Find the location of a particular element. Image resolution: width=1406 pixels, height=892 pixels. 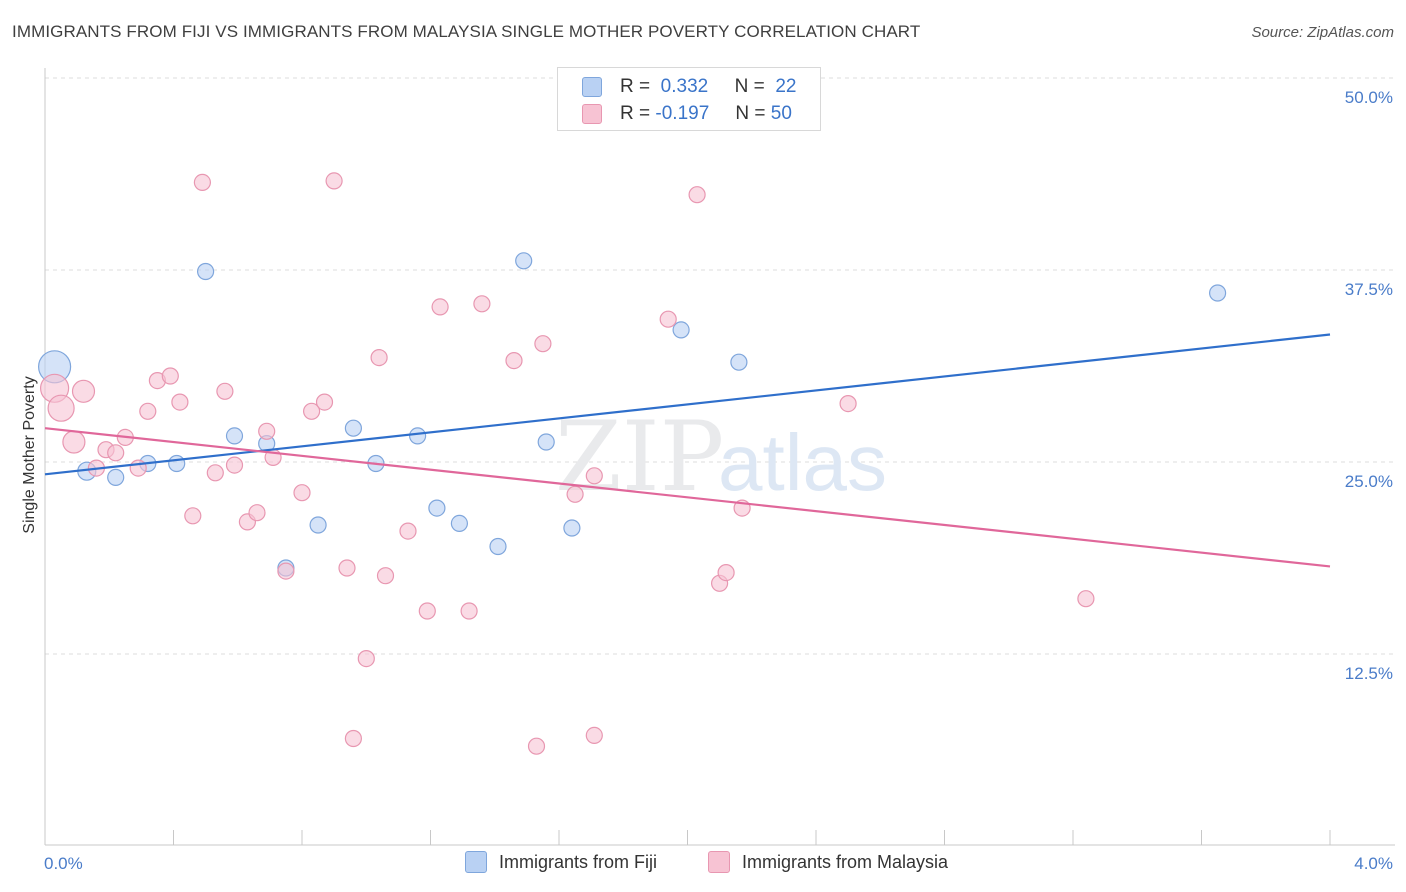

legend-swatch-fiji is located at coordinates (592, 87).